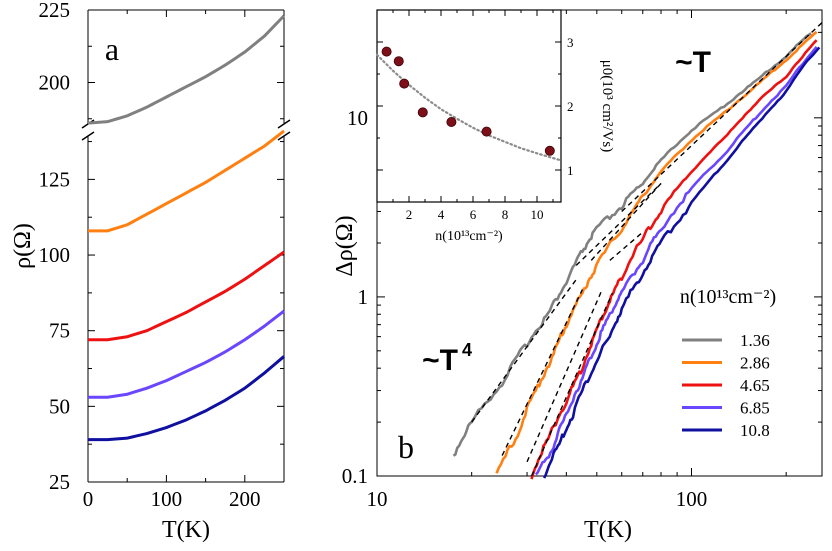 Image resolution: width=832 pixels, height=551 pixels. I want to click on inset-x-tick-label: 8, so click(505, 214).